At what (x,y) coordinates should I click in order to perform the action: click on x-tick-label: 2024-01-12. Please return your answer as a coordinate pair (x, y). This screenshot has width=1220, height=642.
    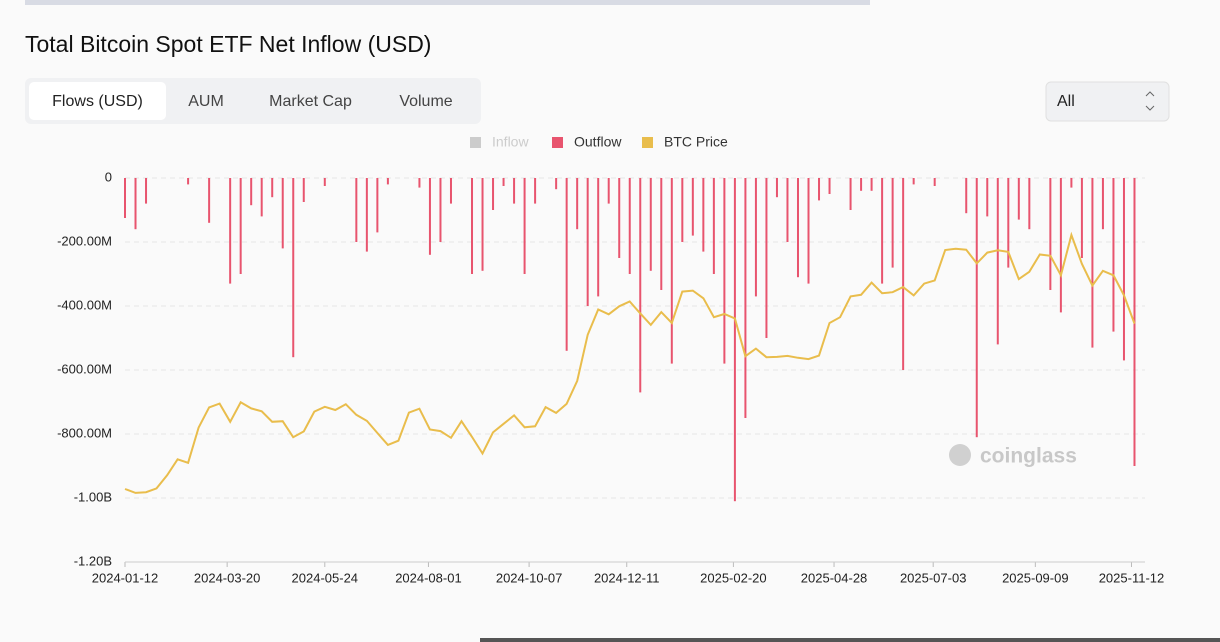
    Looking at the image, I should click on (125, 577).